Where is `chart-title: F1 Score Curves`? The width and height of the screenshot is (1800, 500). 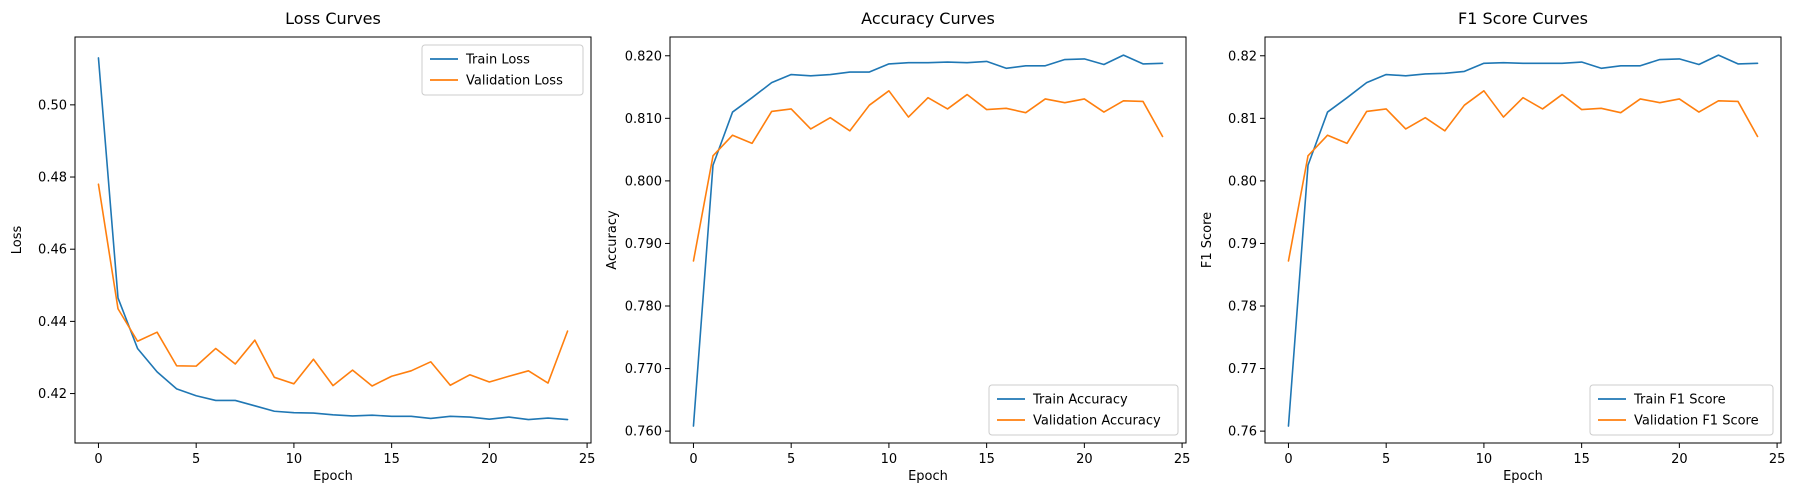
chart-title: F1 Score Curves is located at coordinates (1523, 18).